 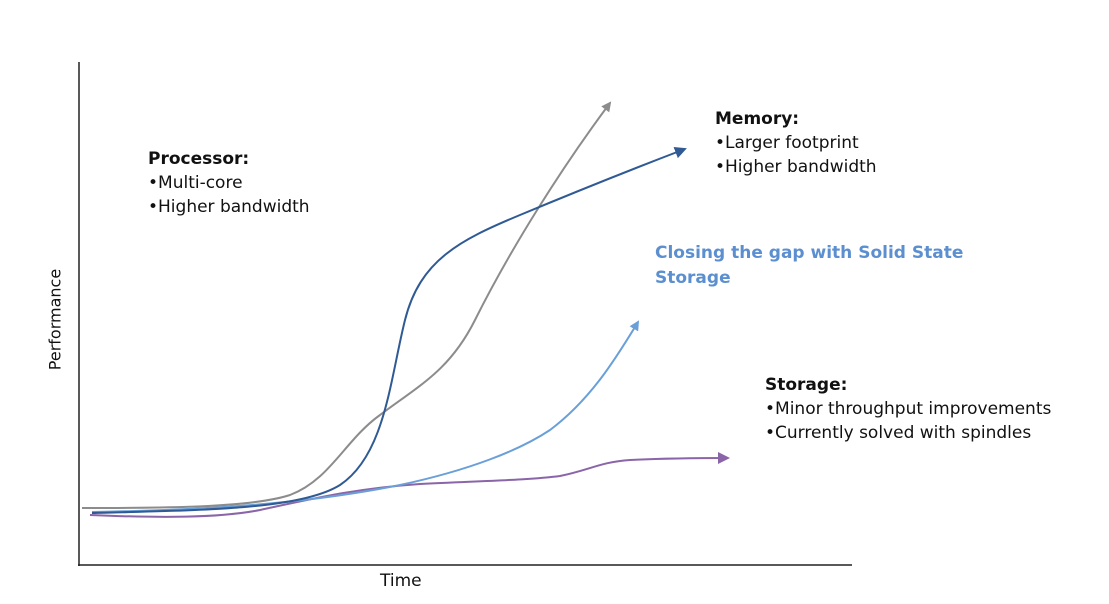 I want to click on y-axis-label: Performance, so click(x=55, y=319).